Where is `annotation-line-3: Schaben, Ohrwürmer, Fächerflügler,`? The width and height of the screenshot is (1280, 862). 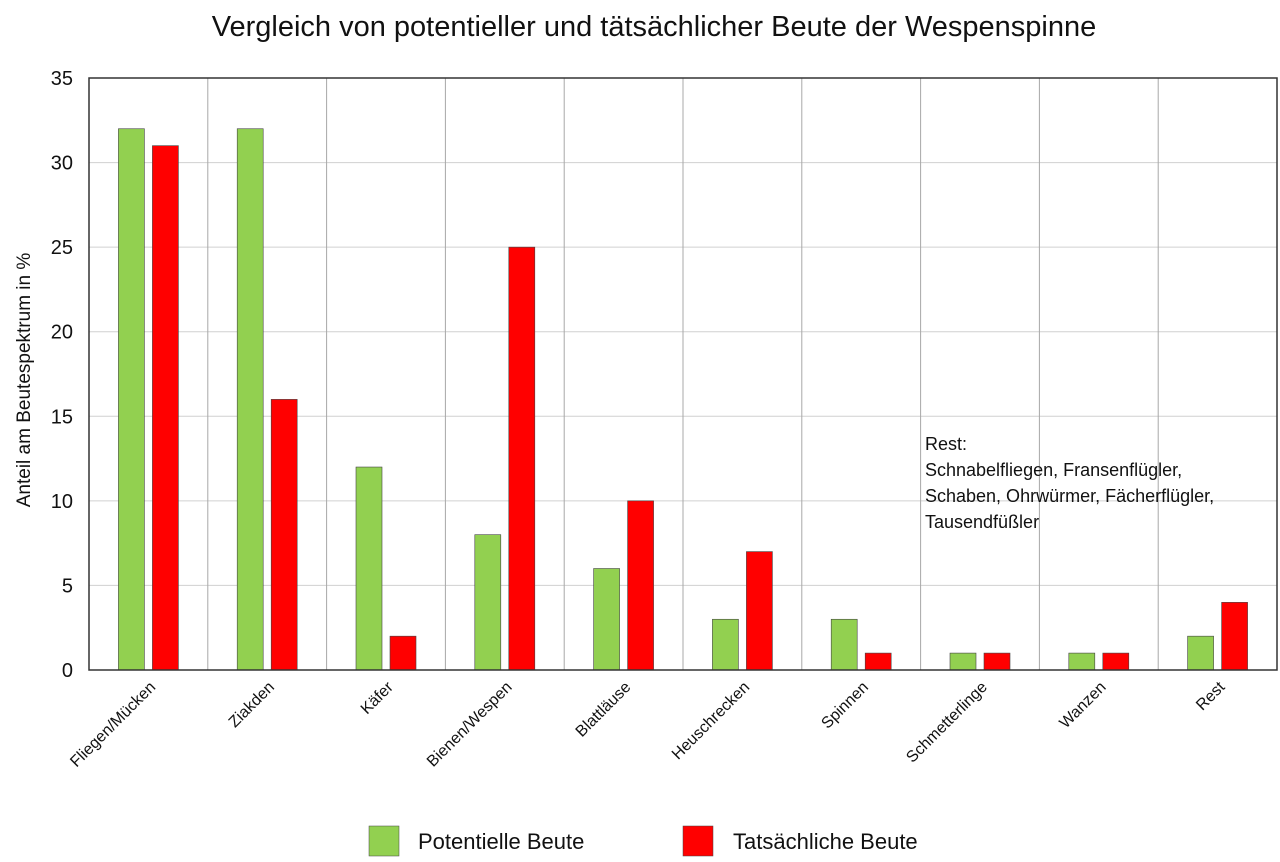 annotation-line-3: Schaben, Ohrwürmer, Fächerflügler, is located at coordinates (1069, 496).